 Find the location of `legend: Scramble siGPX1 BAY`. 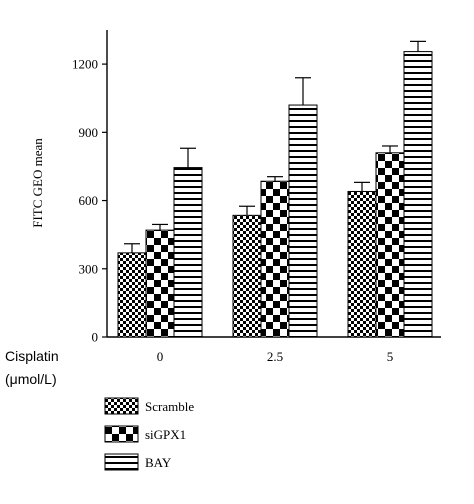

legend: Scramble siGPX1 BAY is located at coordinates (149, 434).